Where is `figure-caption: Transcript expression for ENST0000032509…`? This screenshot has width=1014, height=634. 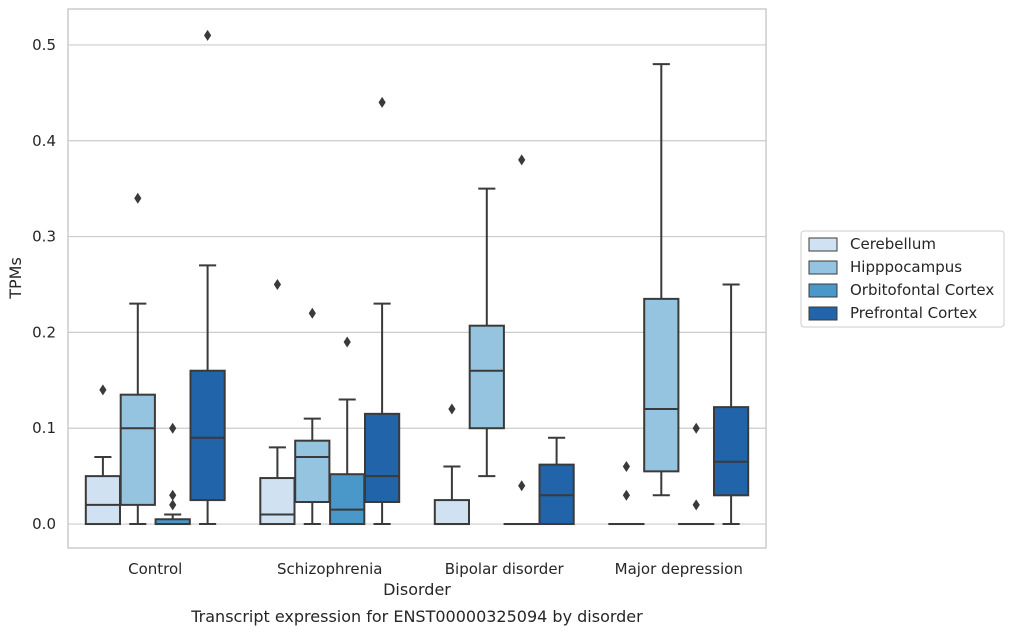 figure-caption: Transcript expression for ENST0000032509… is located at coordinates (416, 616).